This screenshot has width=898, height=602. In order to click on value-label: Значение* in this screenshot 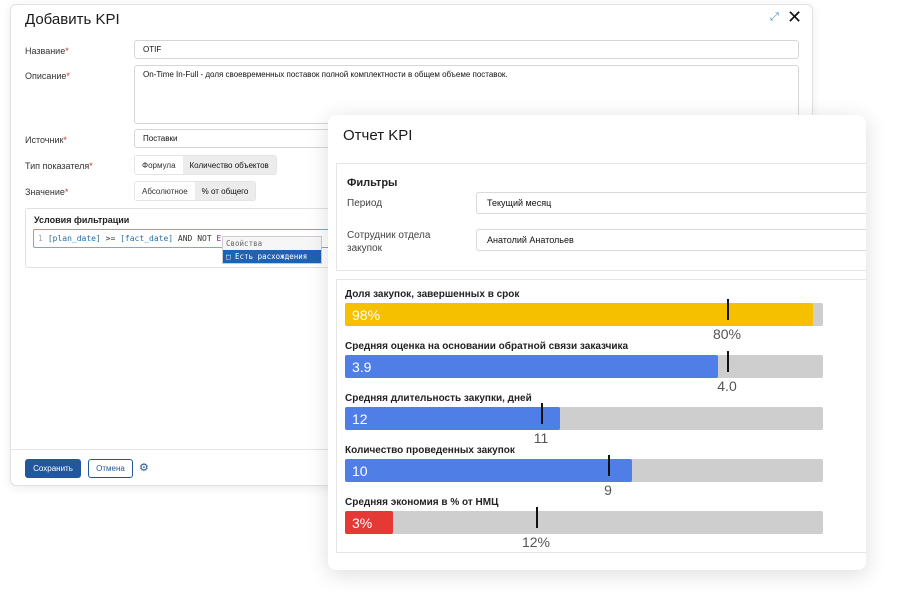, I will do `click(47, 192)`.